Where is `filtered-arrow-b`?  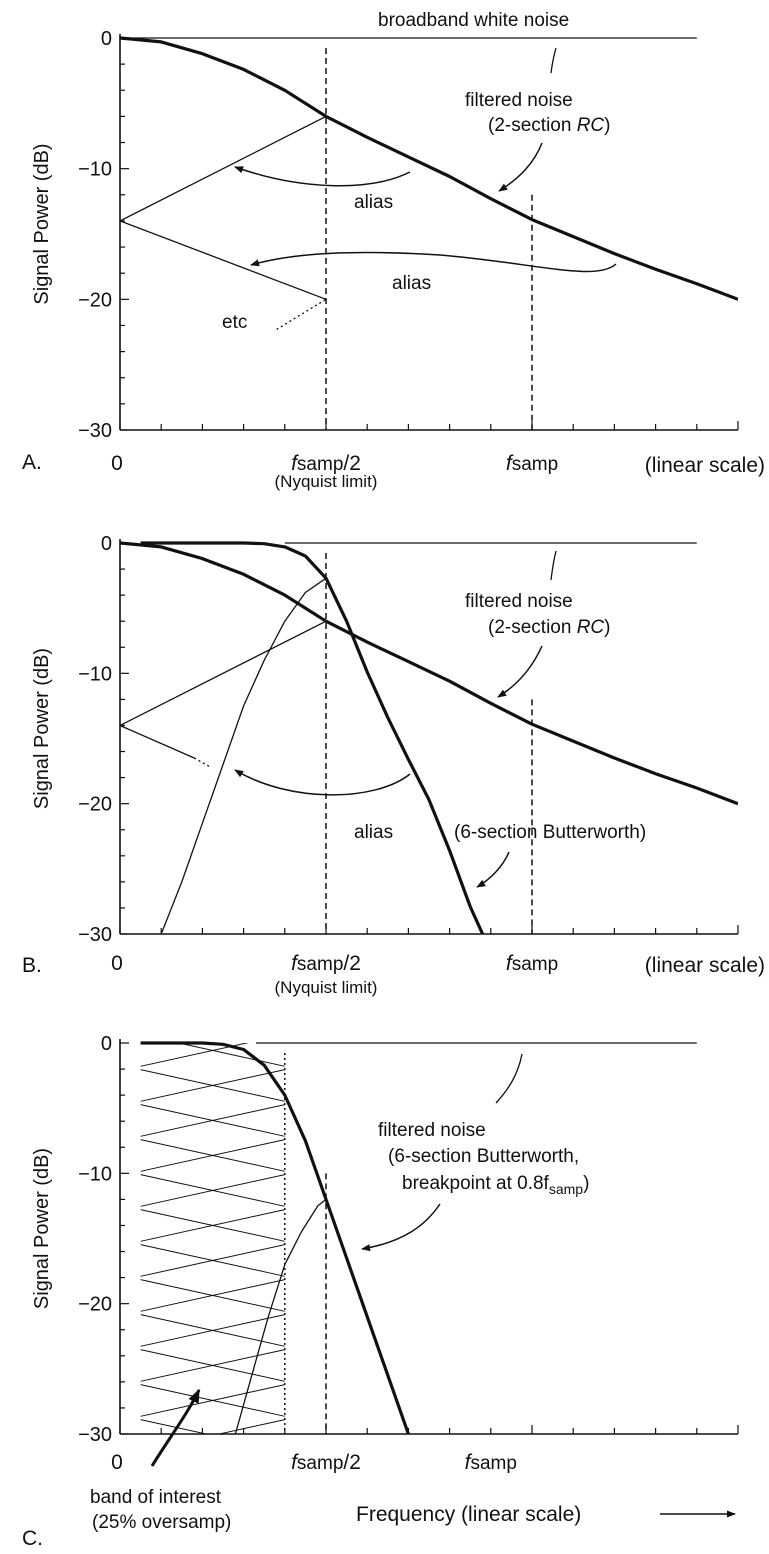
filtered-arrow-b is located at coordinates (520, 671).